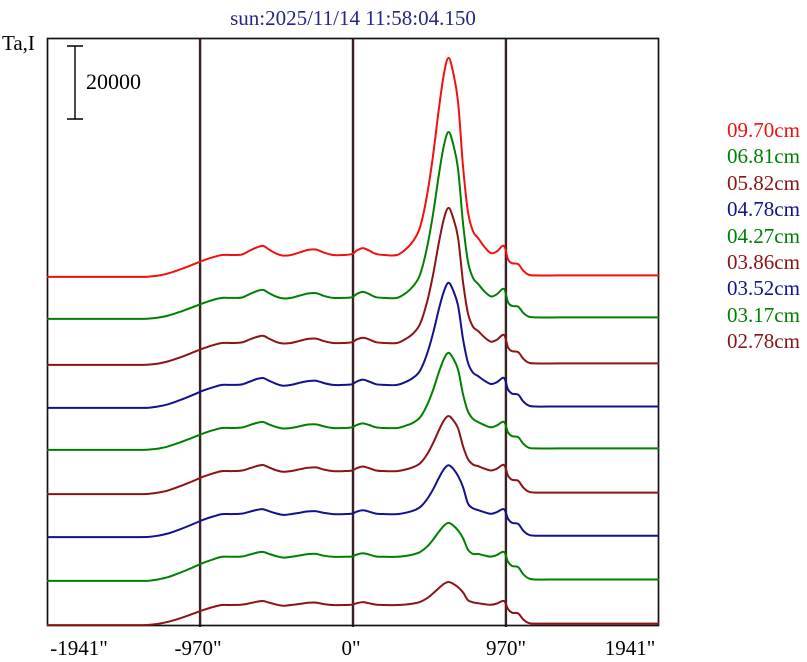  What do you see at coordinates (506, 648) in the screenshot?
I see `x-tick-label-970: 970"` at bounding box center [506, 648].